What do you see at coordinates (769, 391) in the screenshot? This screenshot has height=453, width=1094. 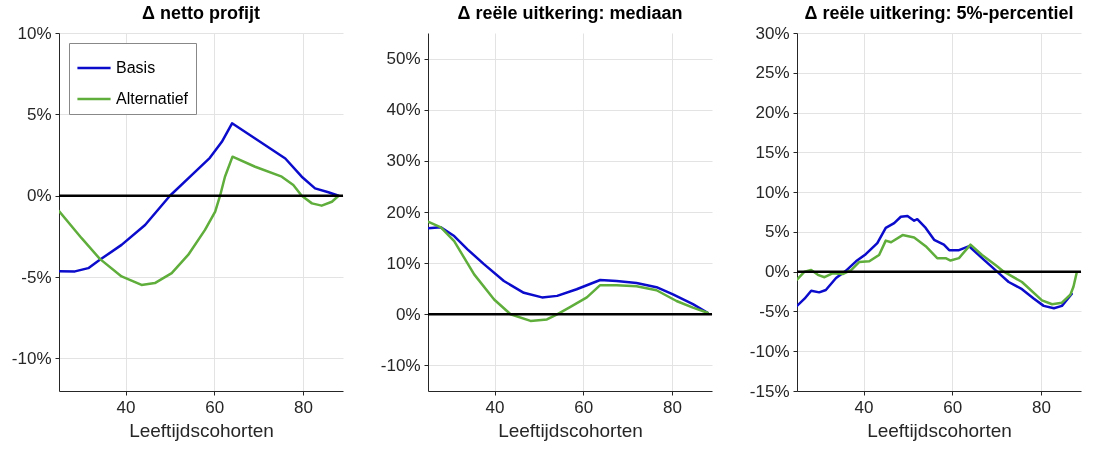 I see `y-tick-label: -15%` at bounding box center [769, 391].